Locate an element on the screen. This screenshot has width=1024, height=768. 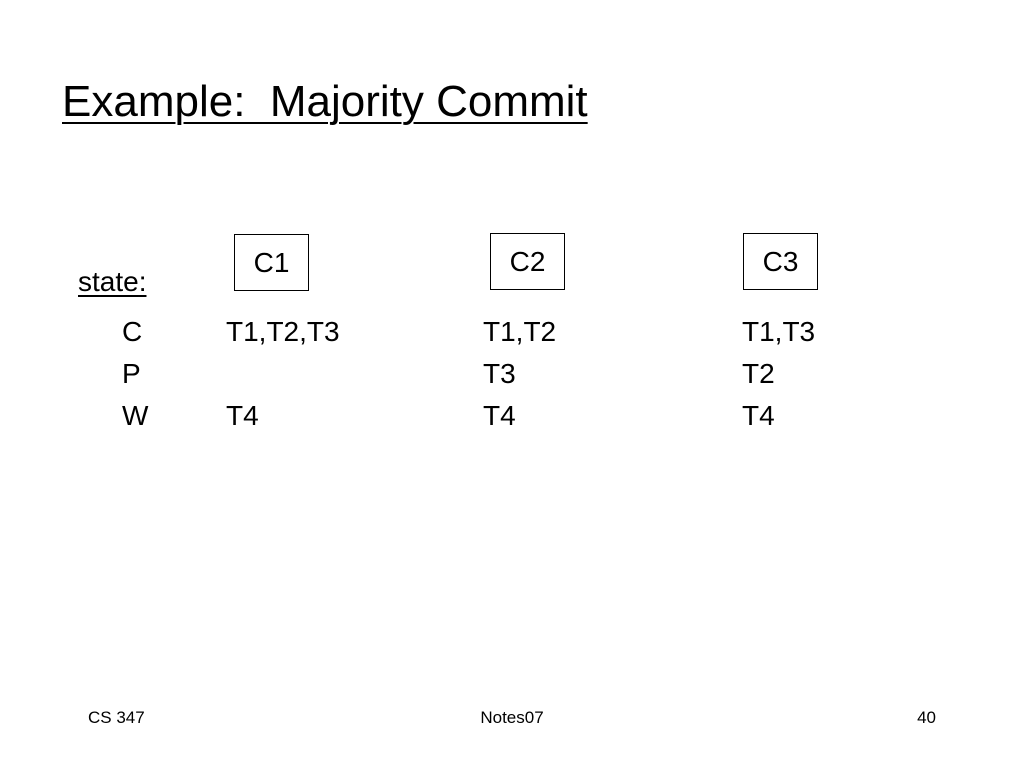
footer-left: CS 347 is located at coordinates (116, 717).